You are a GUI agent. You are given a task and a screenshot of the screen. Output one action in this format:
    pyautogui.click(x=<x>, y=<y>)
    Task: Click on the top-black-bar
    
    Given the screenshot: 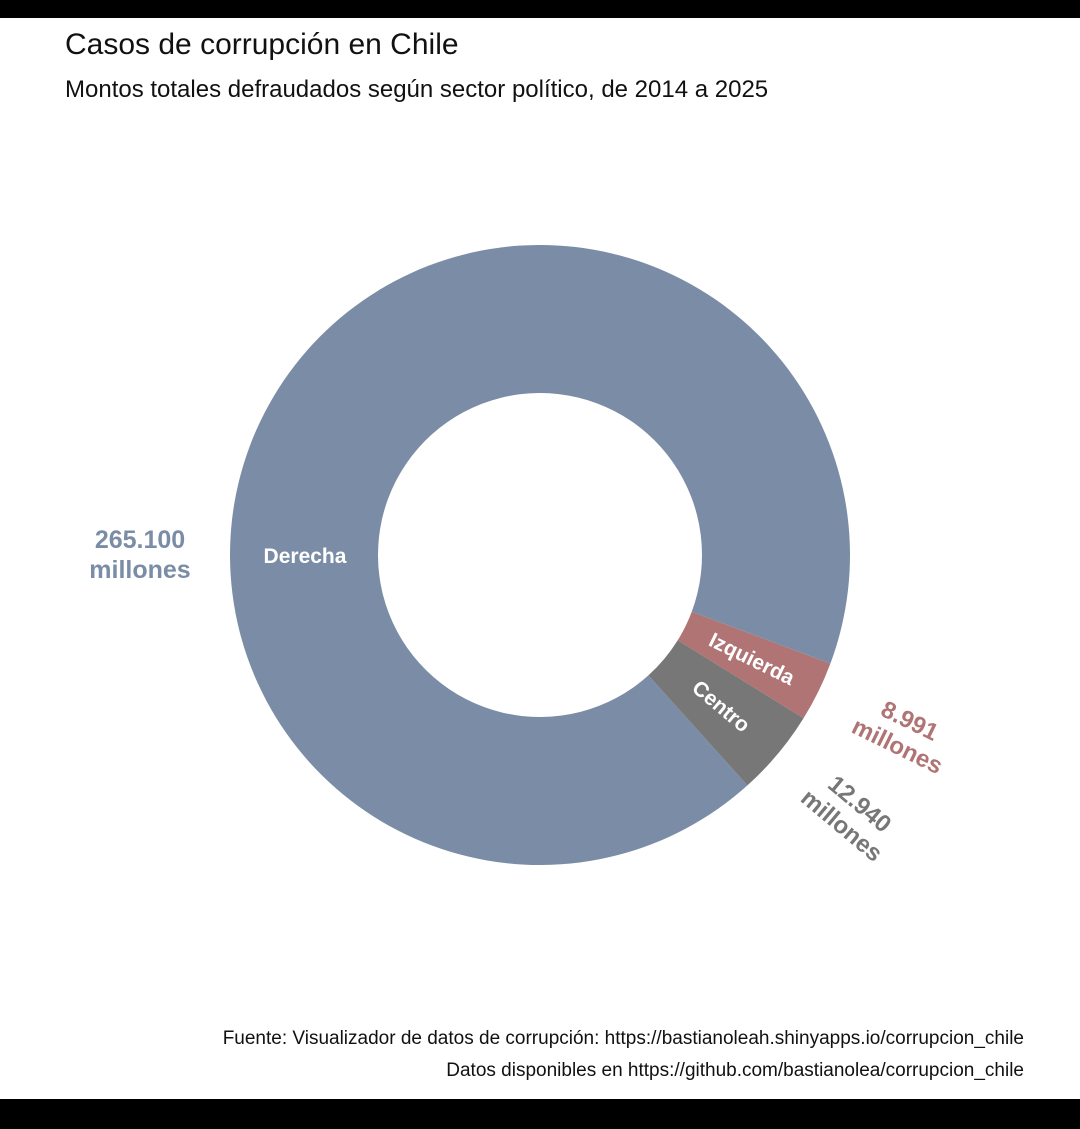 What is the action you would take?
    pyautogui.click(x=540, y=9)
    